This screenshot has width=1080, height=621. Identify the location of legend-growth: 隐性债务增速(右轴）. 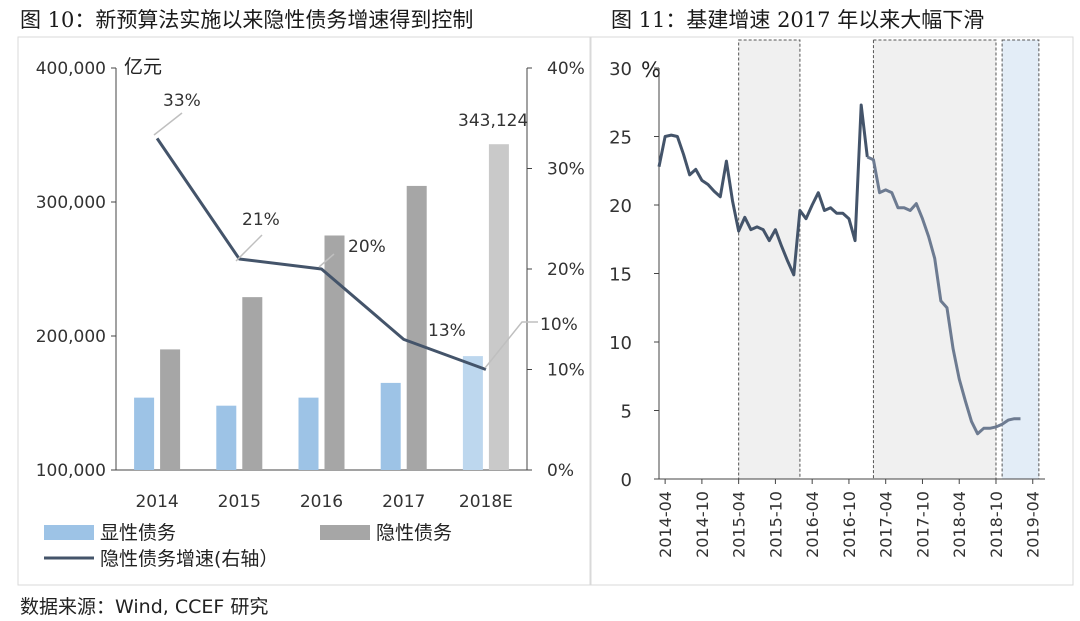
(189, 559).